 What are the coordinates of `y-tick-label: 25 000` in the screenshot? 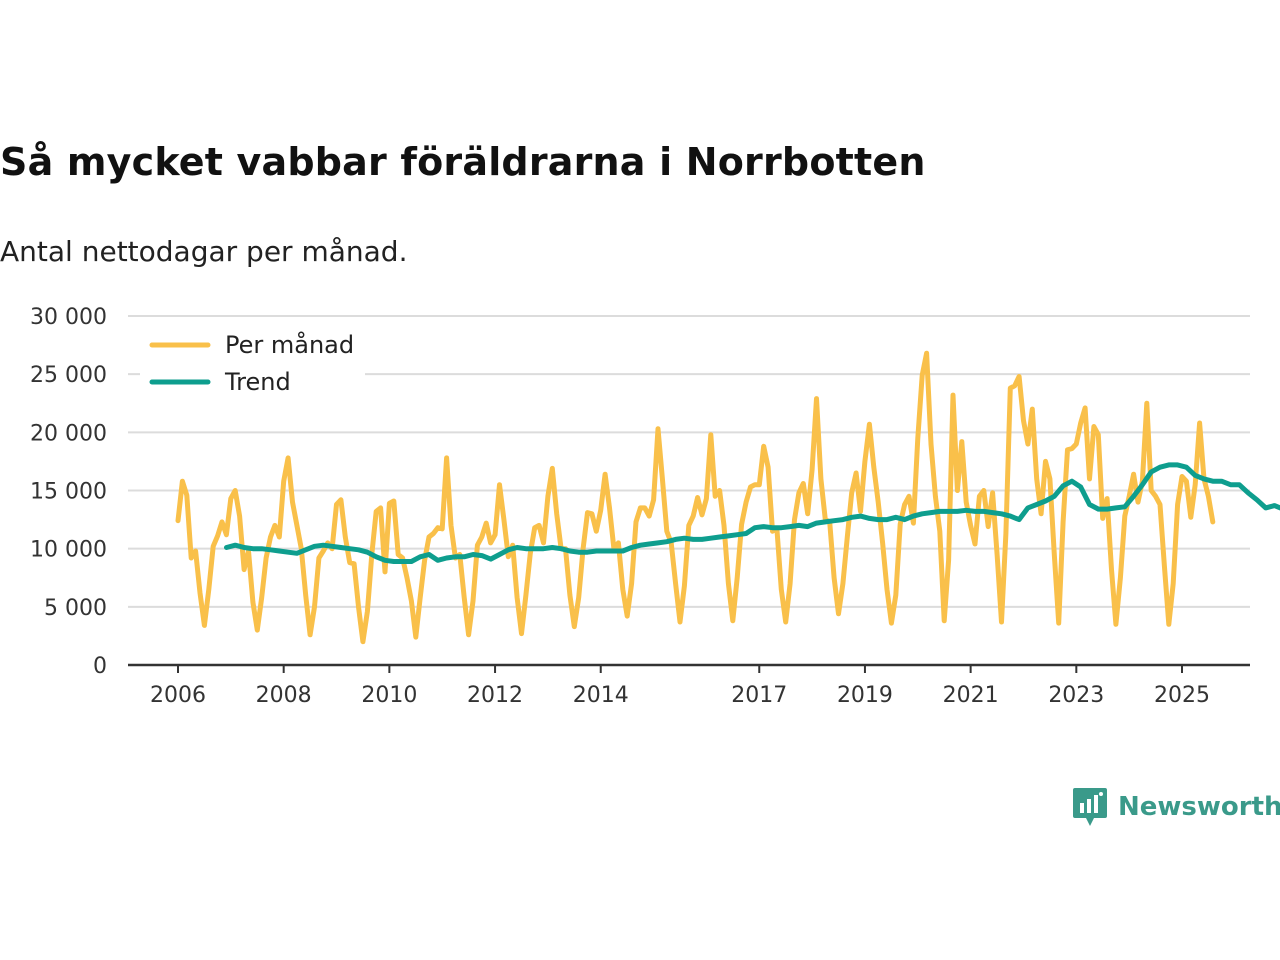 It's located at (68, 375).